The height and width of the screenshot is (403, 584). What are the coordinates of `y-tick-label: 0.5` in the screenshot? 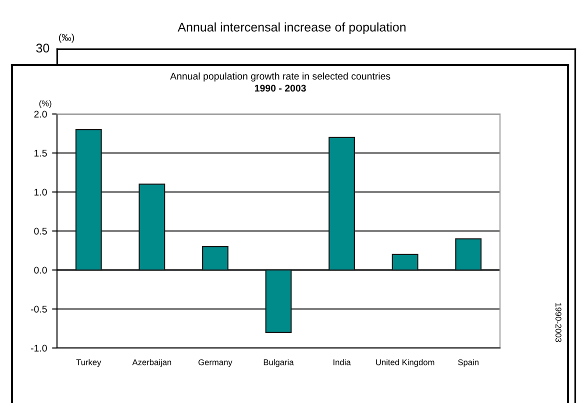 It's located at (40, 231).